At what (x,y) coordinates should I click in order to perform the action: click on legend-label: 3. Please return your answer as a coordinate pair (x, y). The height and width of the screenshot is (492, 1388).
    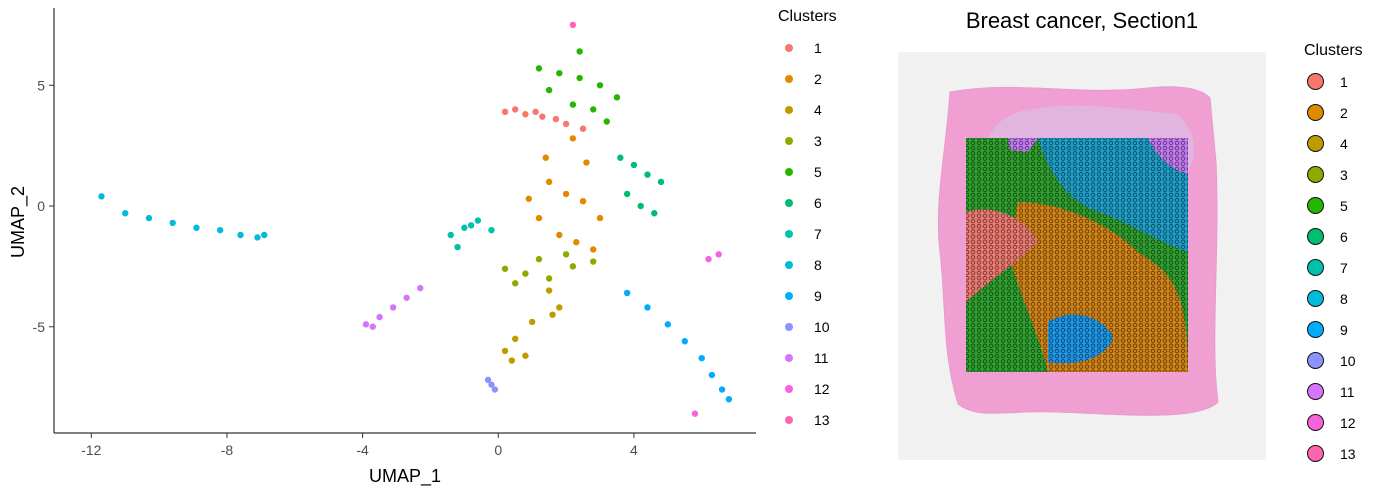
    Looking at the image, I should click on (818, 140).